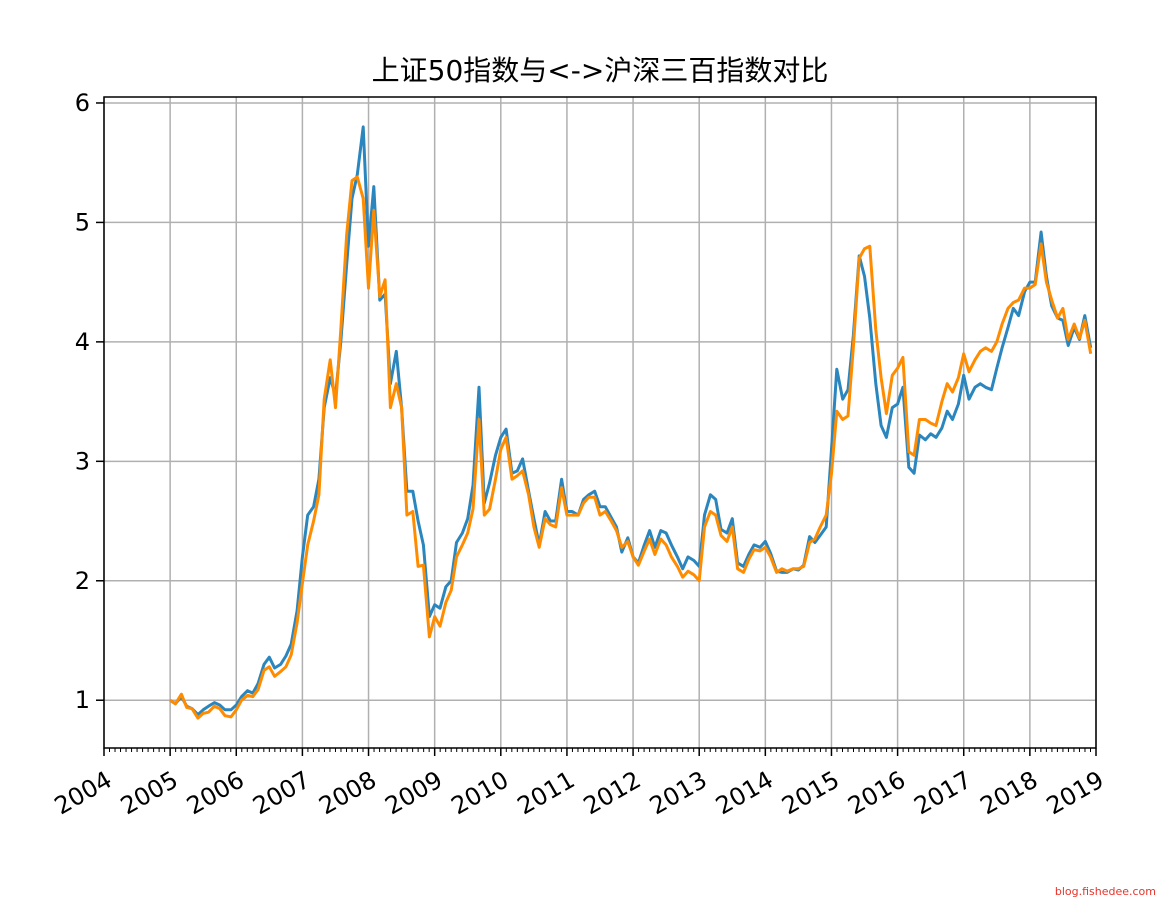 This screenshot has width=1166, height=908. Describe the element at coordinates (546, 793) in the screenshot. I see `x-tick-label: 2011` at that location.